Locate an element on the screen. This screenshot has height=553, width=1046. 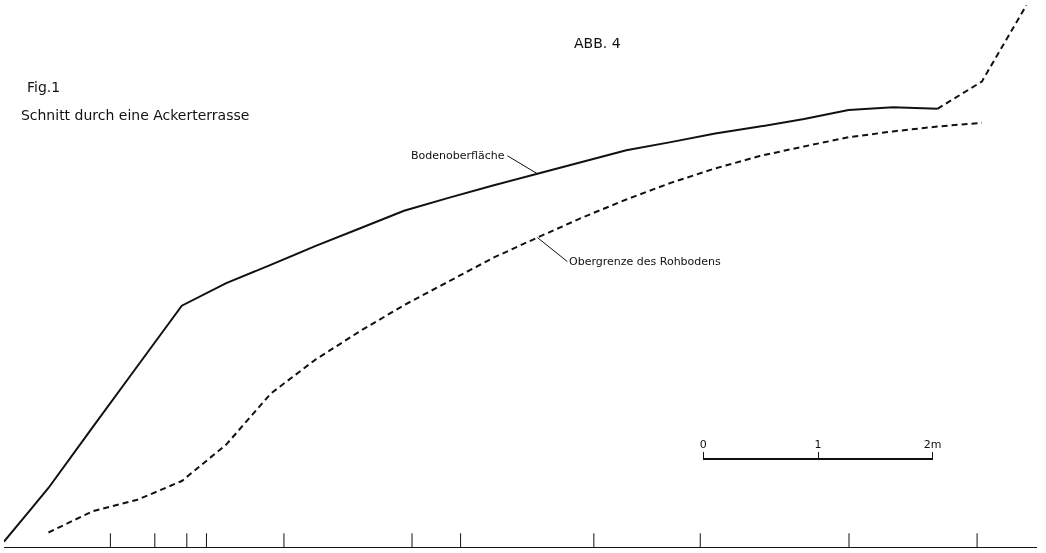
x2-tick-label: 1 is located at coordinates (818, 445).